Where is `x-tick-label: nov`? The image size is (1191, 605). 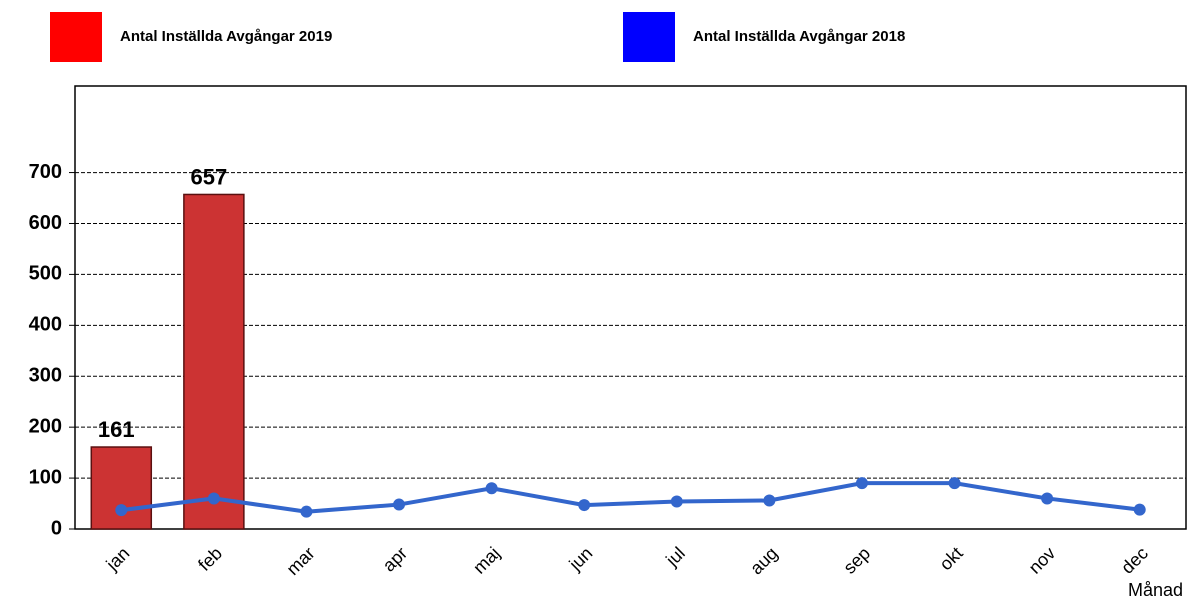 x-tick-label: nov is located at coordinates (1042, 560).